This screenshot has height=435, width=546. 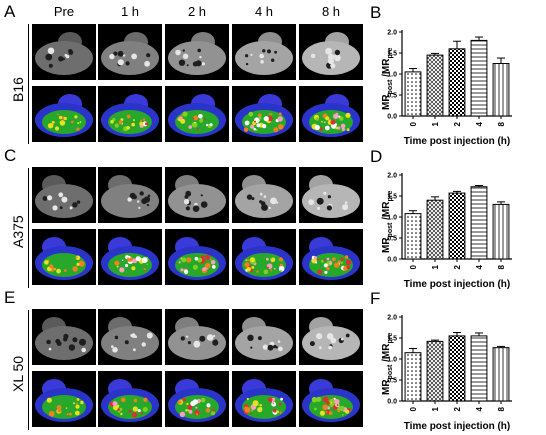 What do you see at coordinates (130, 399) in the screenshot?
I see `mri-color-xl50-1h` at bounding box center [130, 399].